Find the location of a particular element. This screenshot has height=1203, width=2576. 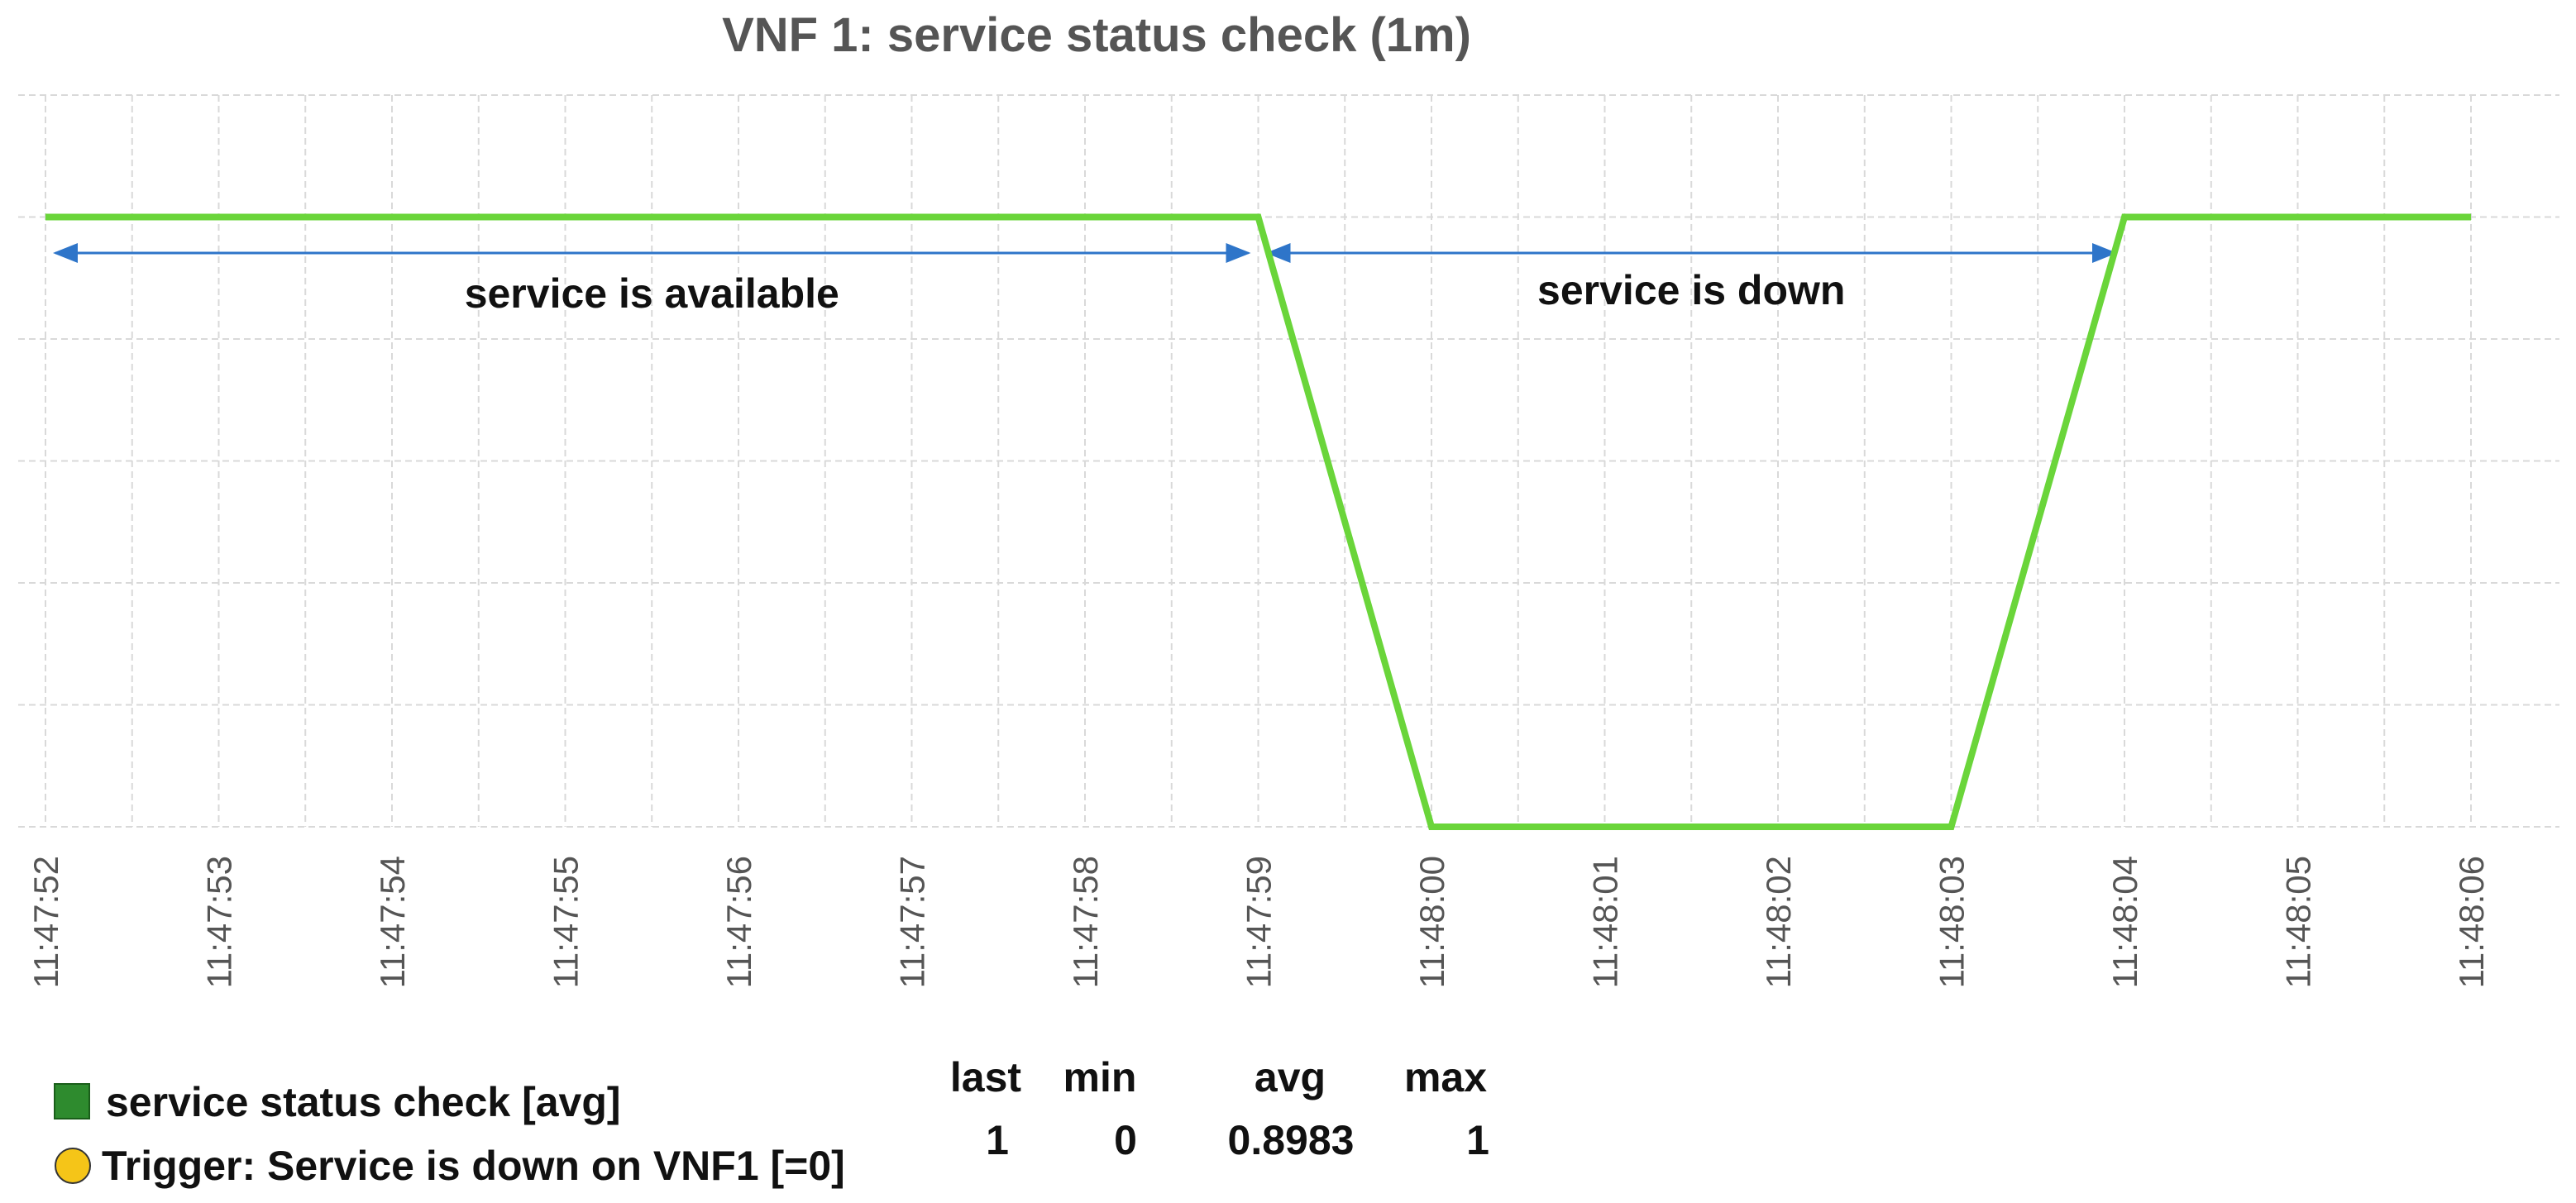

stats-value: 0 is located at coordinates (1125, 1140).